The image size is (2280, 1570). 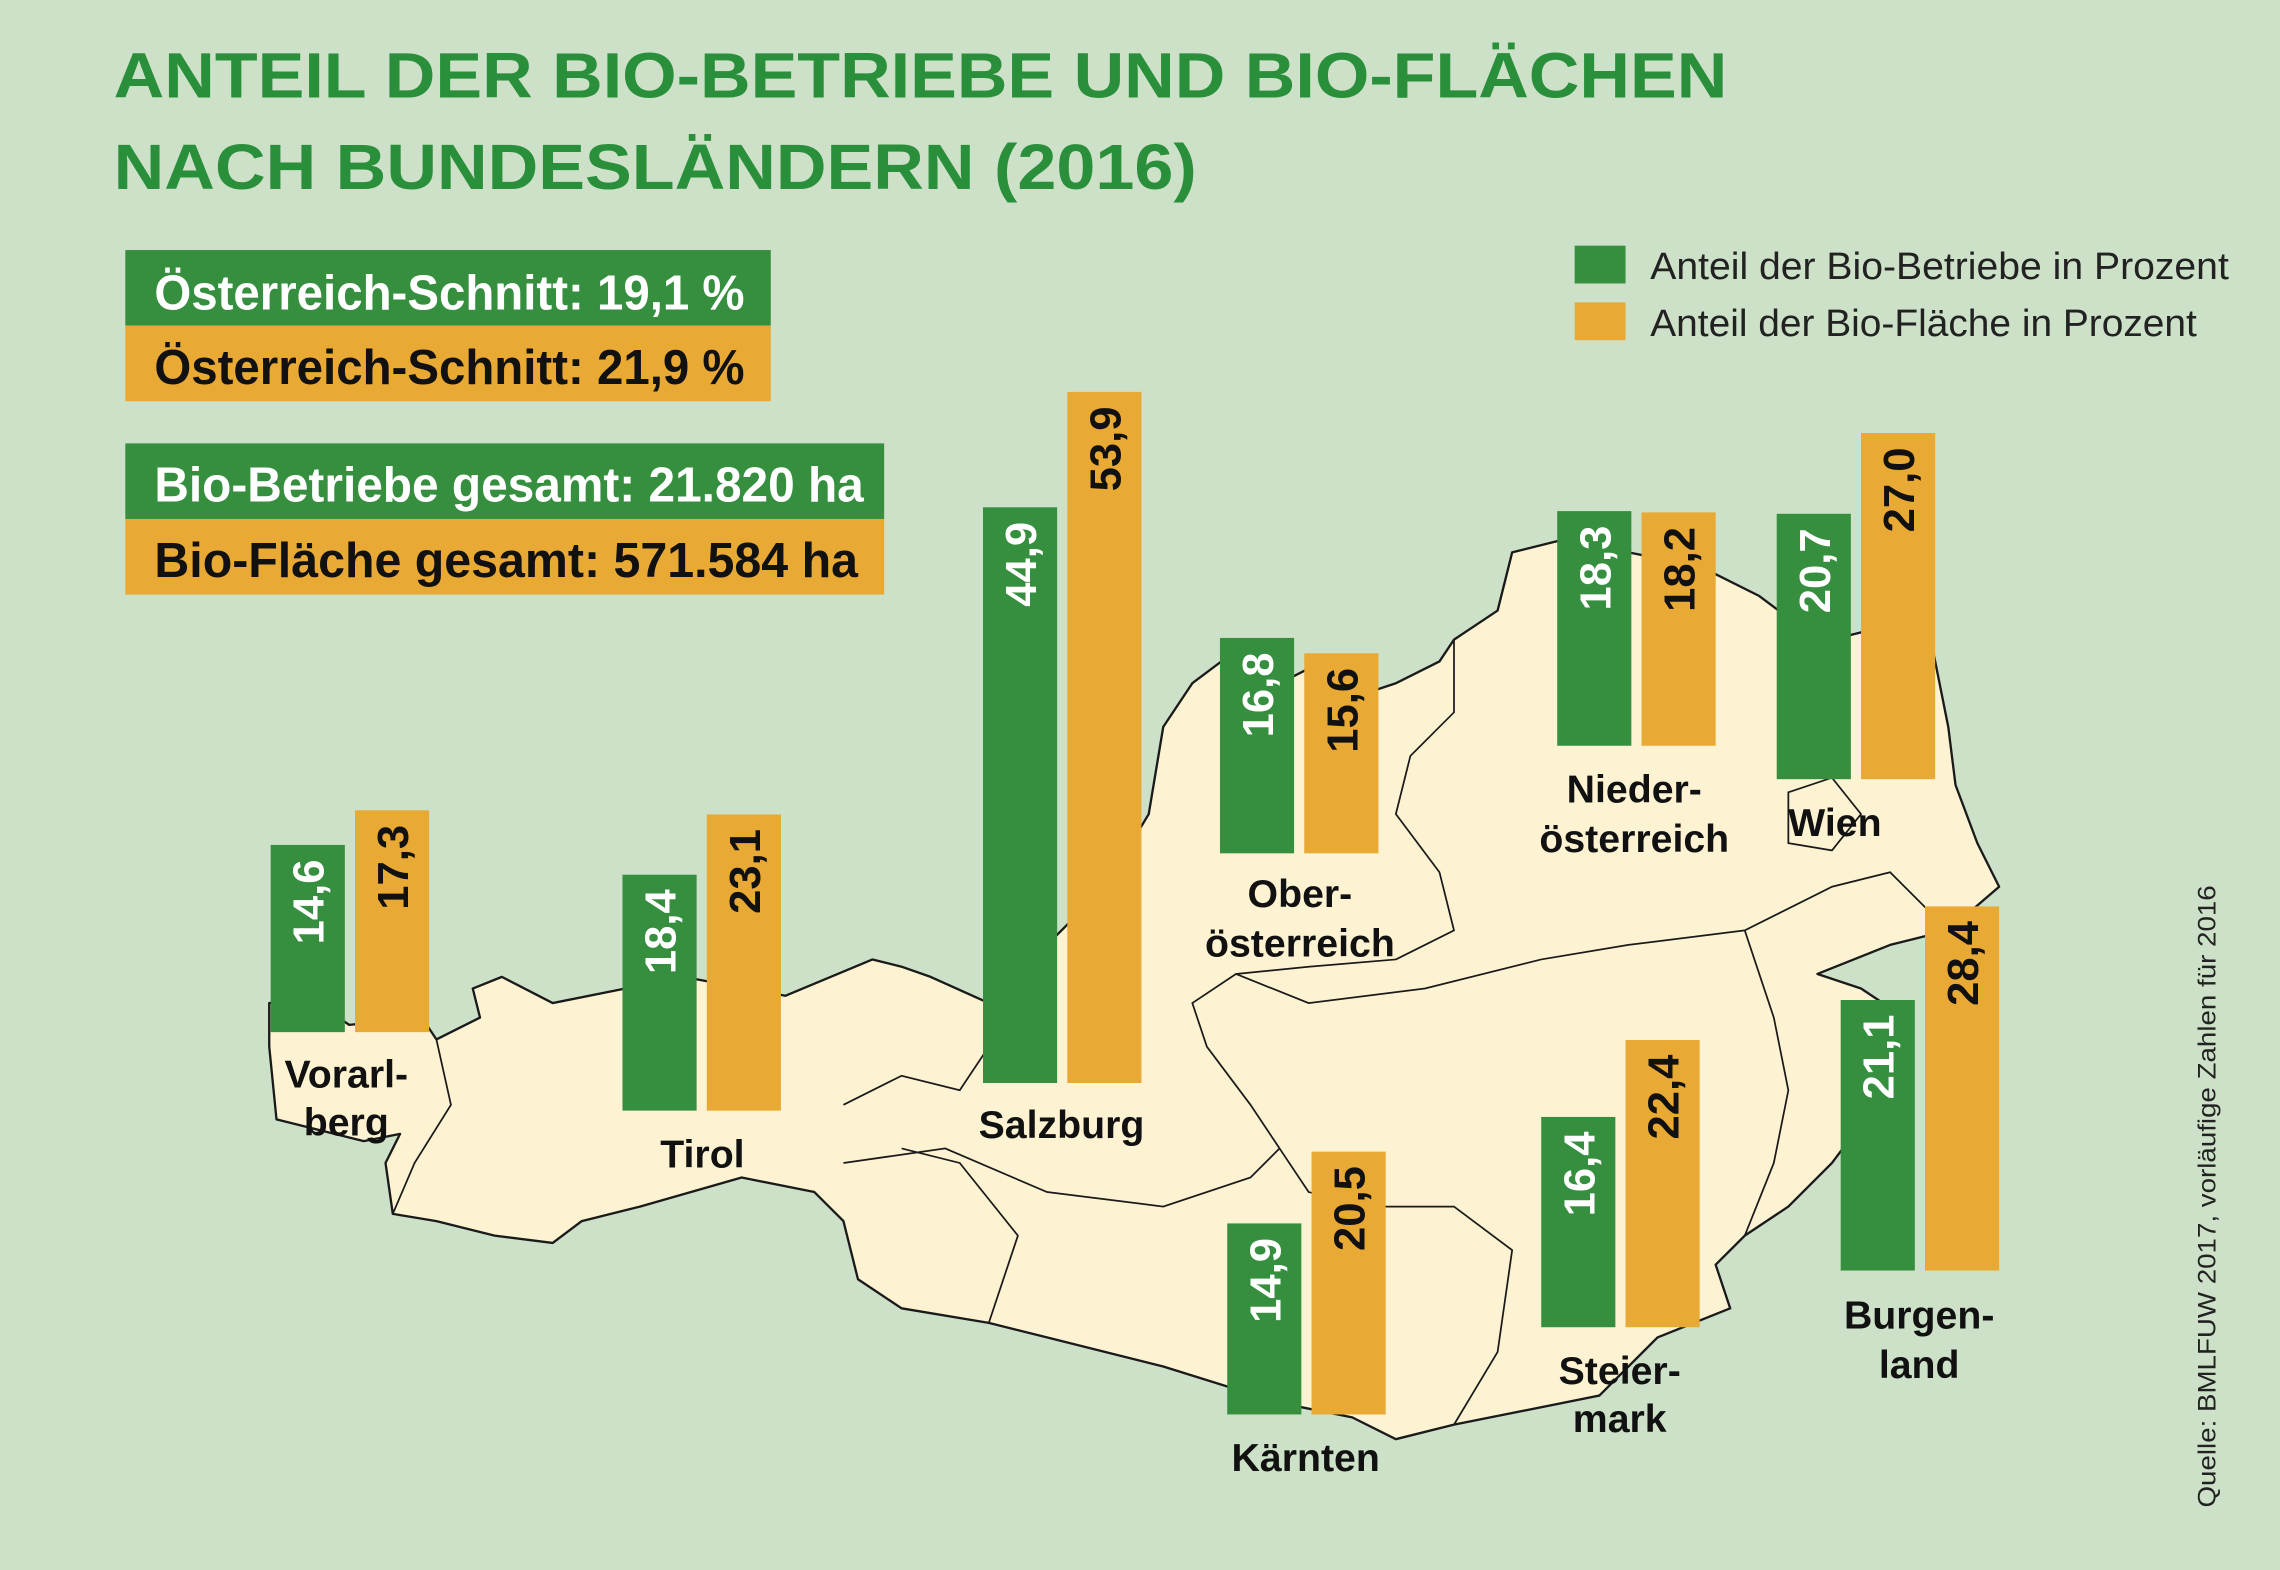 What do you see at coordinates (1681, 569) in the screenshot?
I see `data-label-flaeche: 18,2` at bounding box center [1681, 569].